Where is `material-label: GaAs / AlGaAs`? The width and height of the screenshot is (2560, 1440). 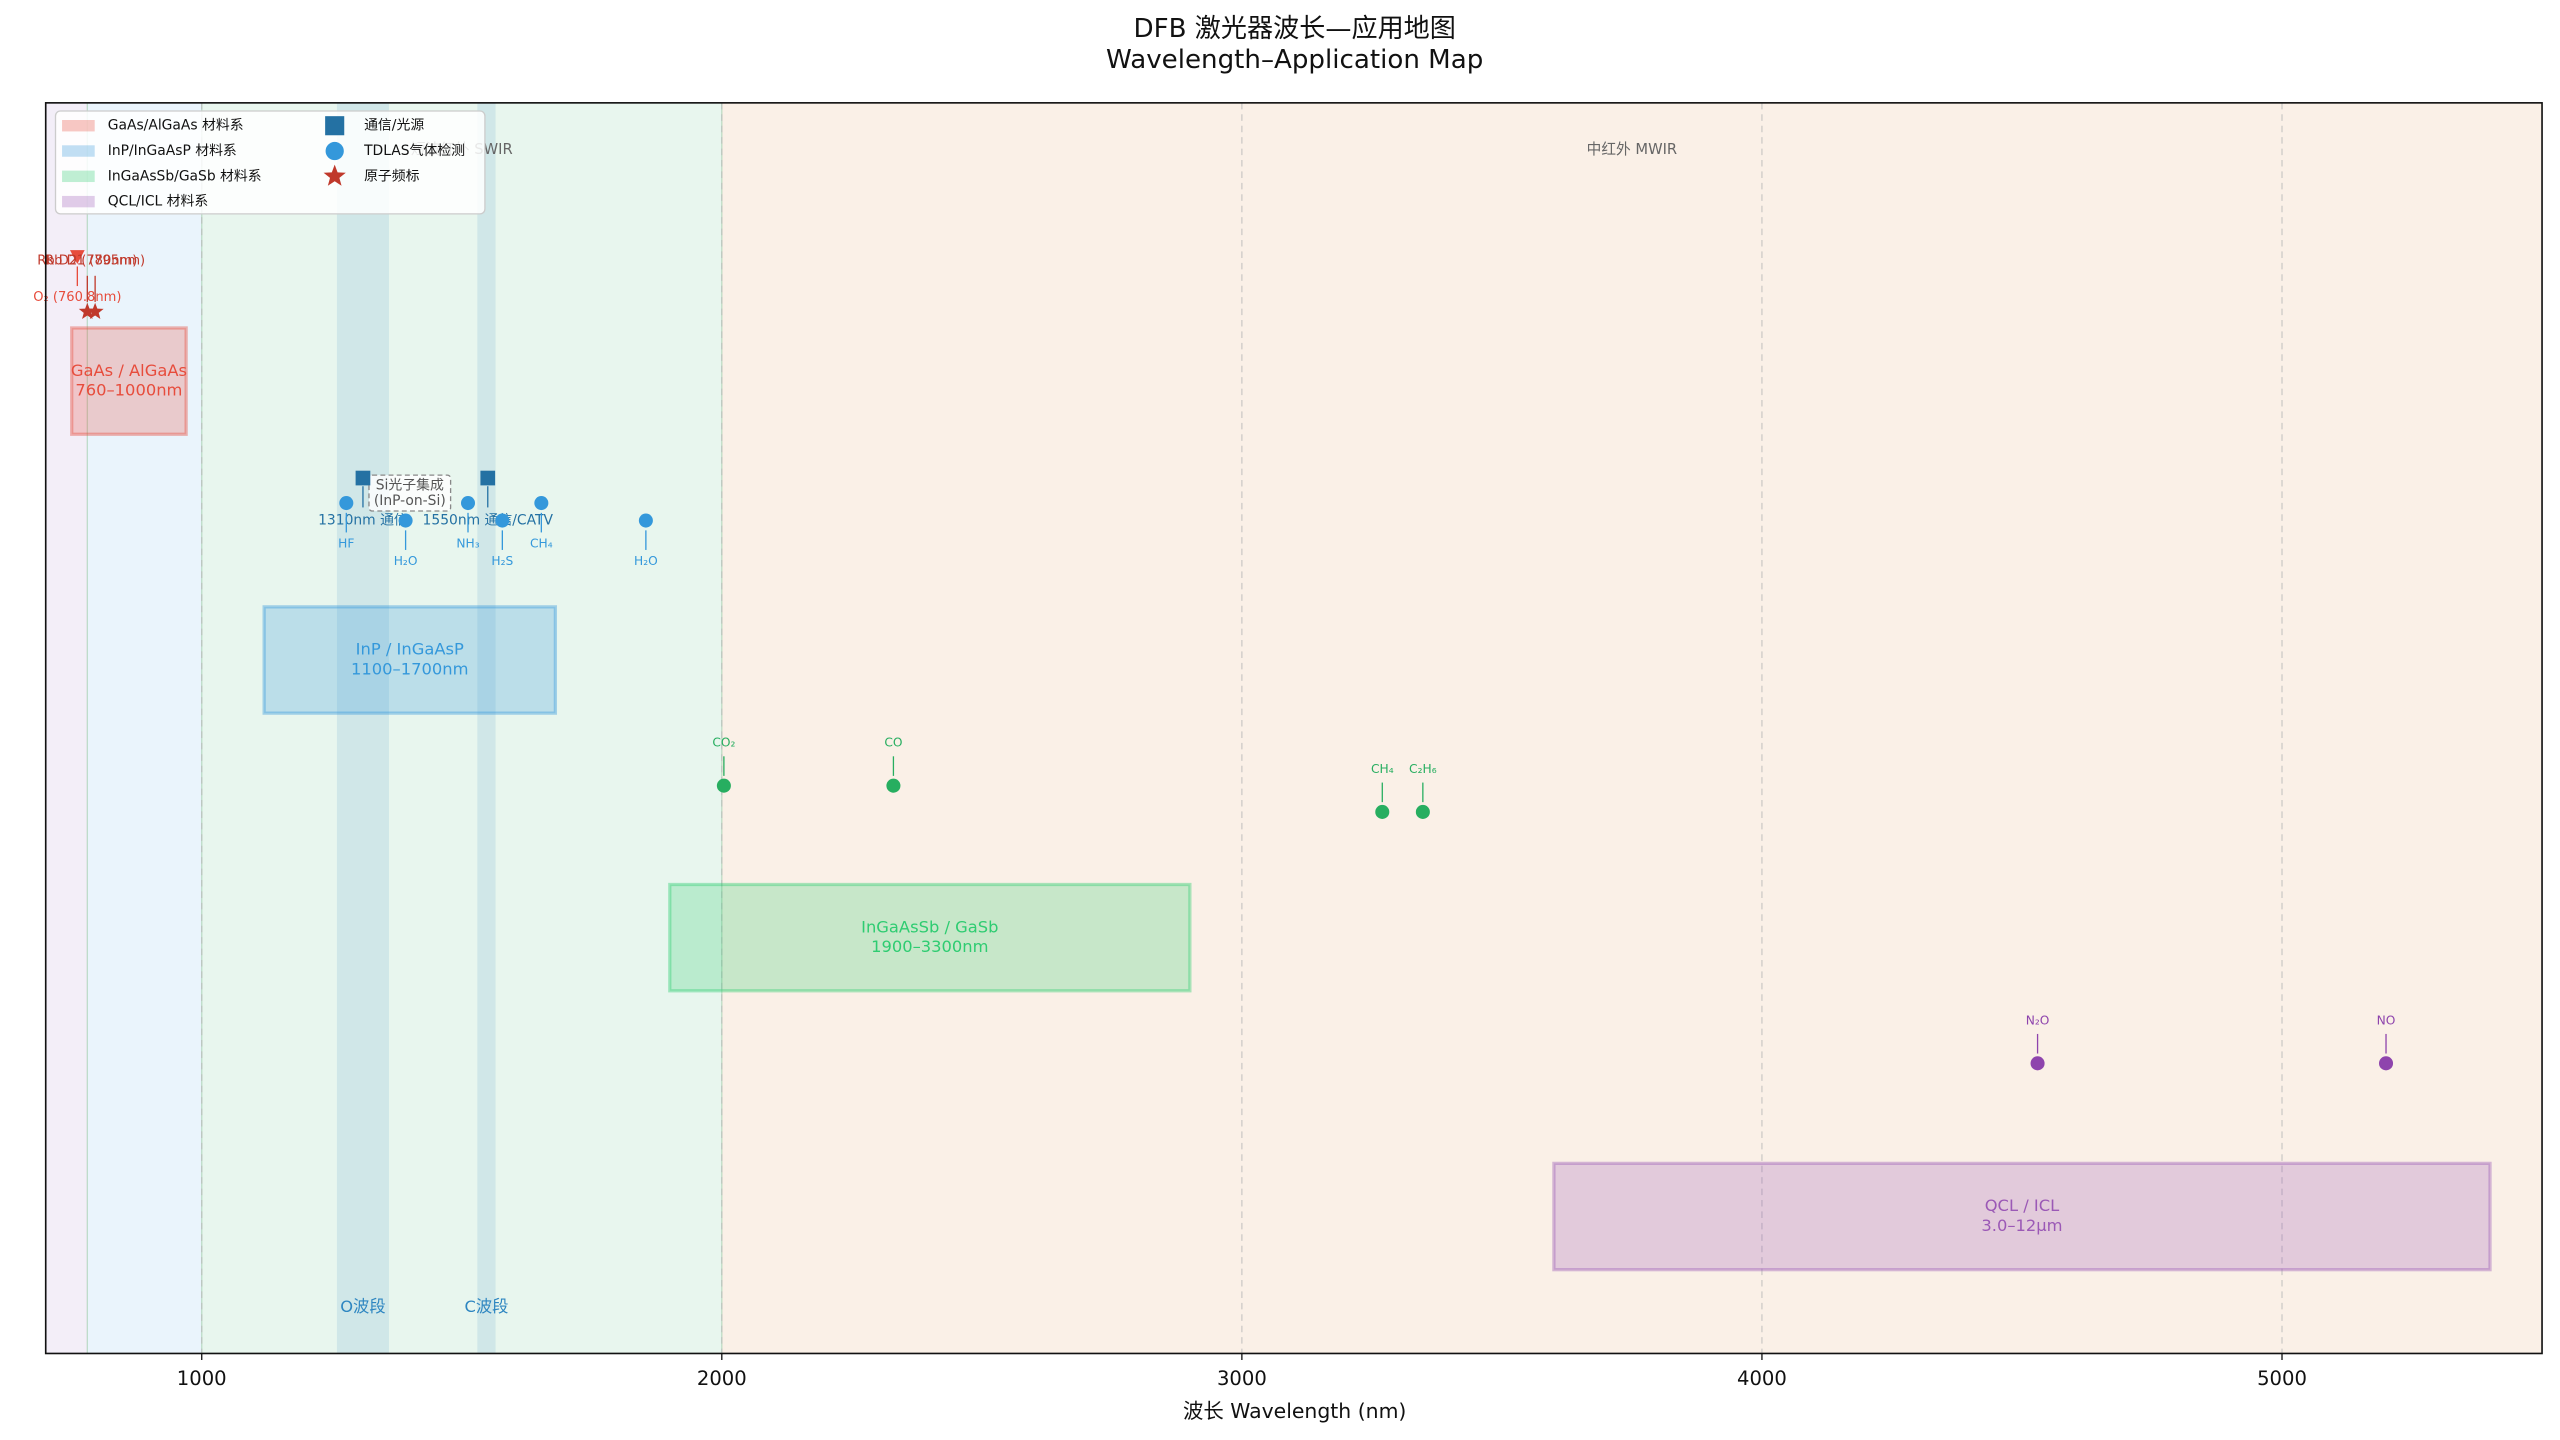
material-label: GaAs / AlGaAs is located at coordinates (129, 370).